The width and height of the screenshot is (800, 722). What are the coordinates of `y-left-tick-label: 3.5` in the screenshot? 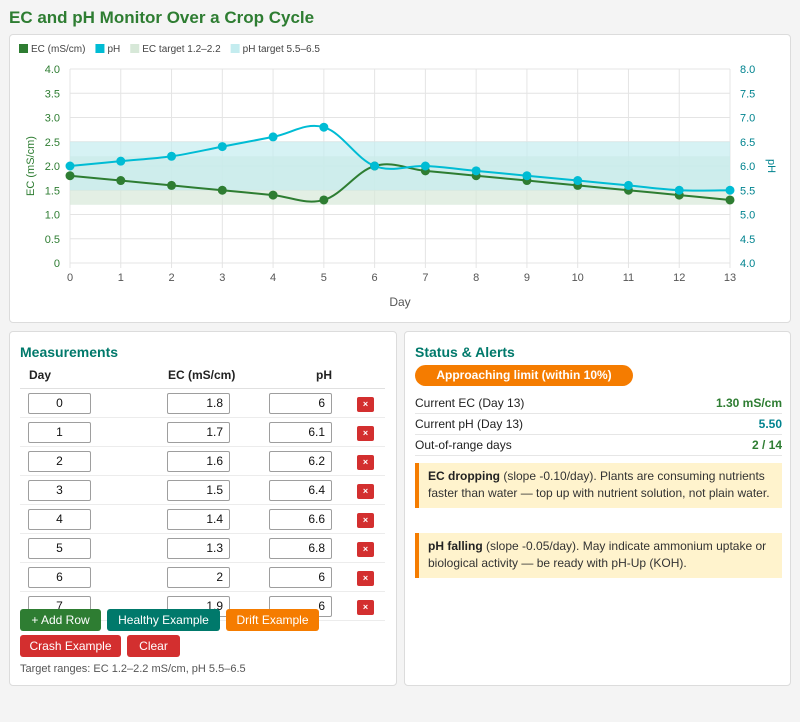 It's located at (52, 94).